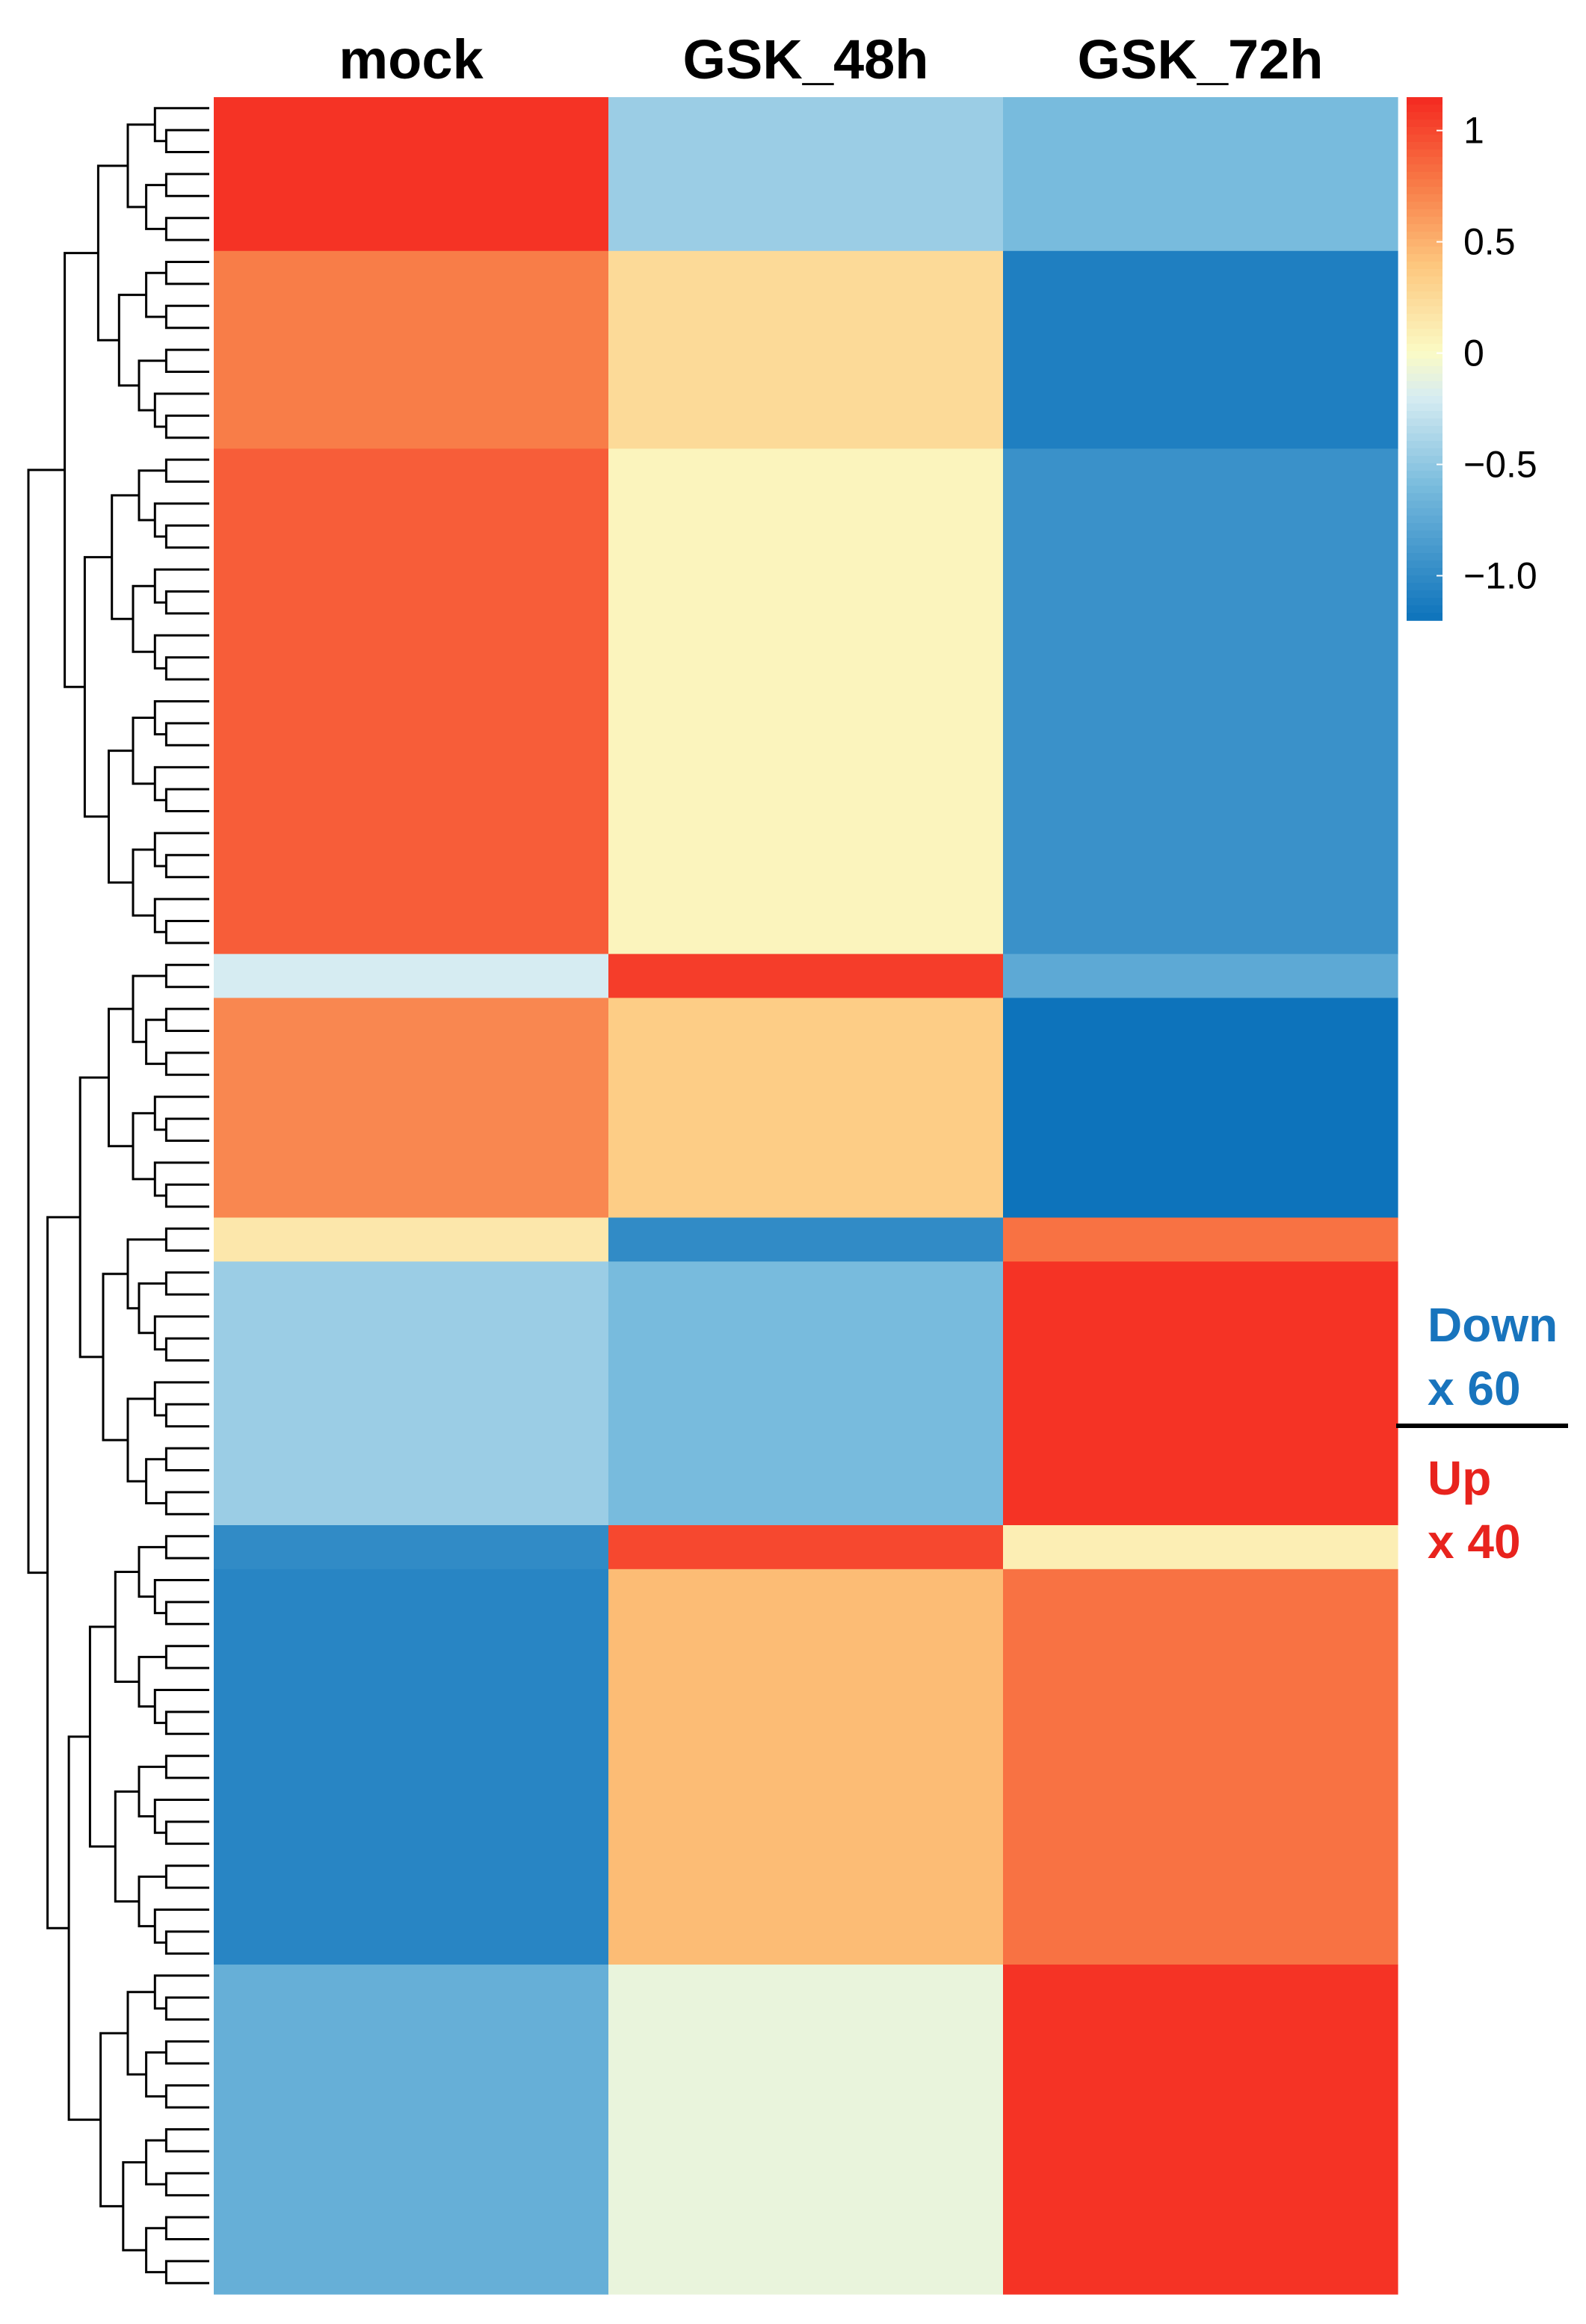  I want to click on row-dendrogram, so click(118, 1195).